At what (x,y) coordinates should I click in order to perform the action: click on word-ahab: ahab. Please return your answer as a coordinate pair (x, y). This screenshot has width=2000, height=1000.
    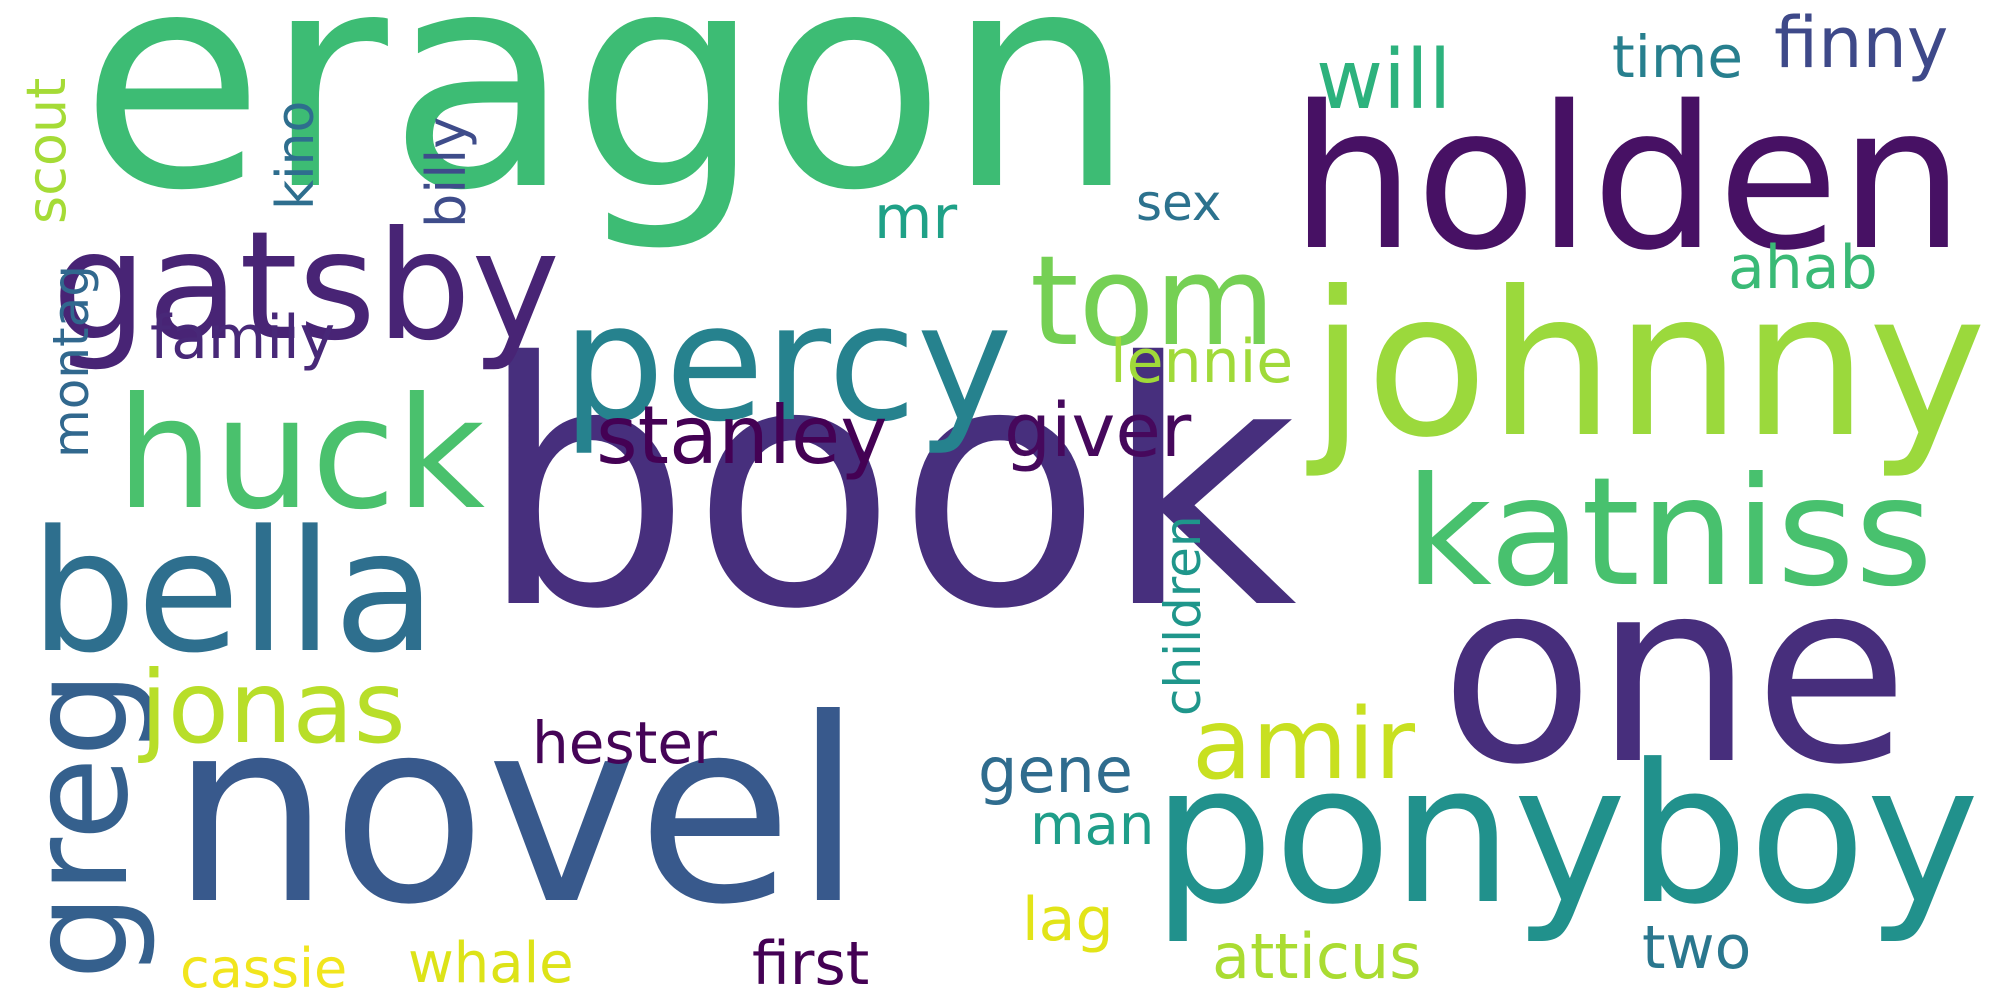
    Looking at the image, I should click on (1803, 268).